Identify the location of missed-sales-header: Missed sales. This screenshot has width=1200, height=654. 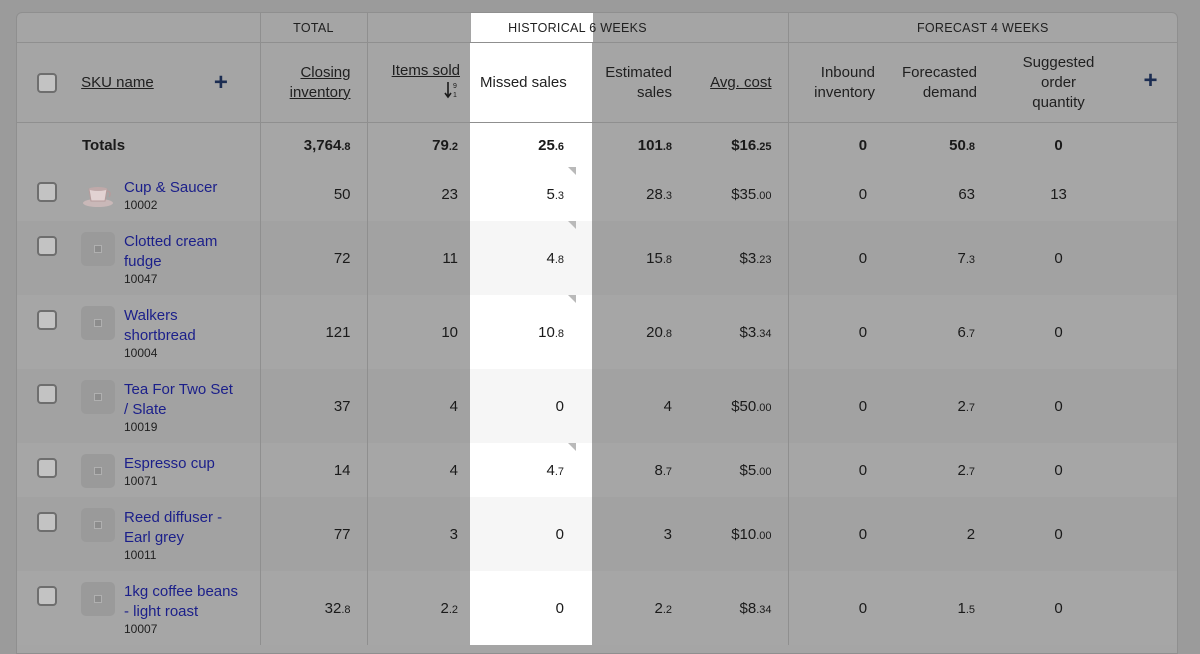
(531, 82).